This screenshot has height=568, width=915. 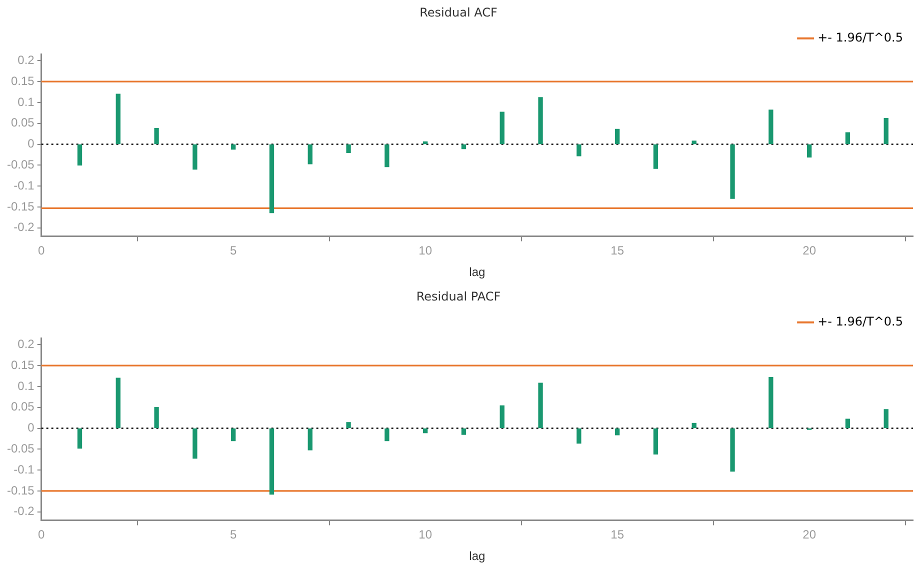 I want to click on chart-title: Residual PACF, so click(x=458, y=296).